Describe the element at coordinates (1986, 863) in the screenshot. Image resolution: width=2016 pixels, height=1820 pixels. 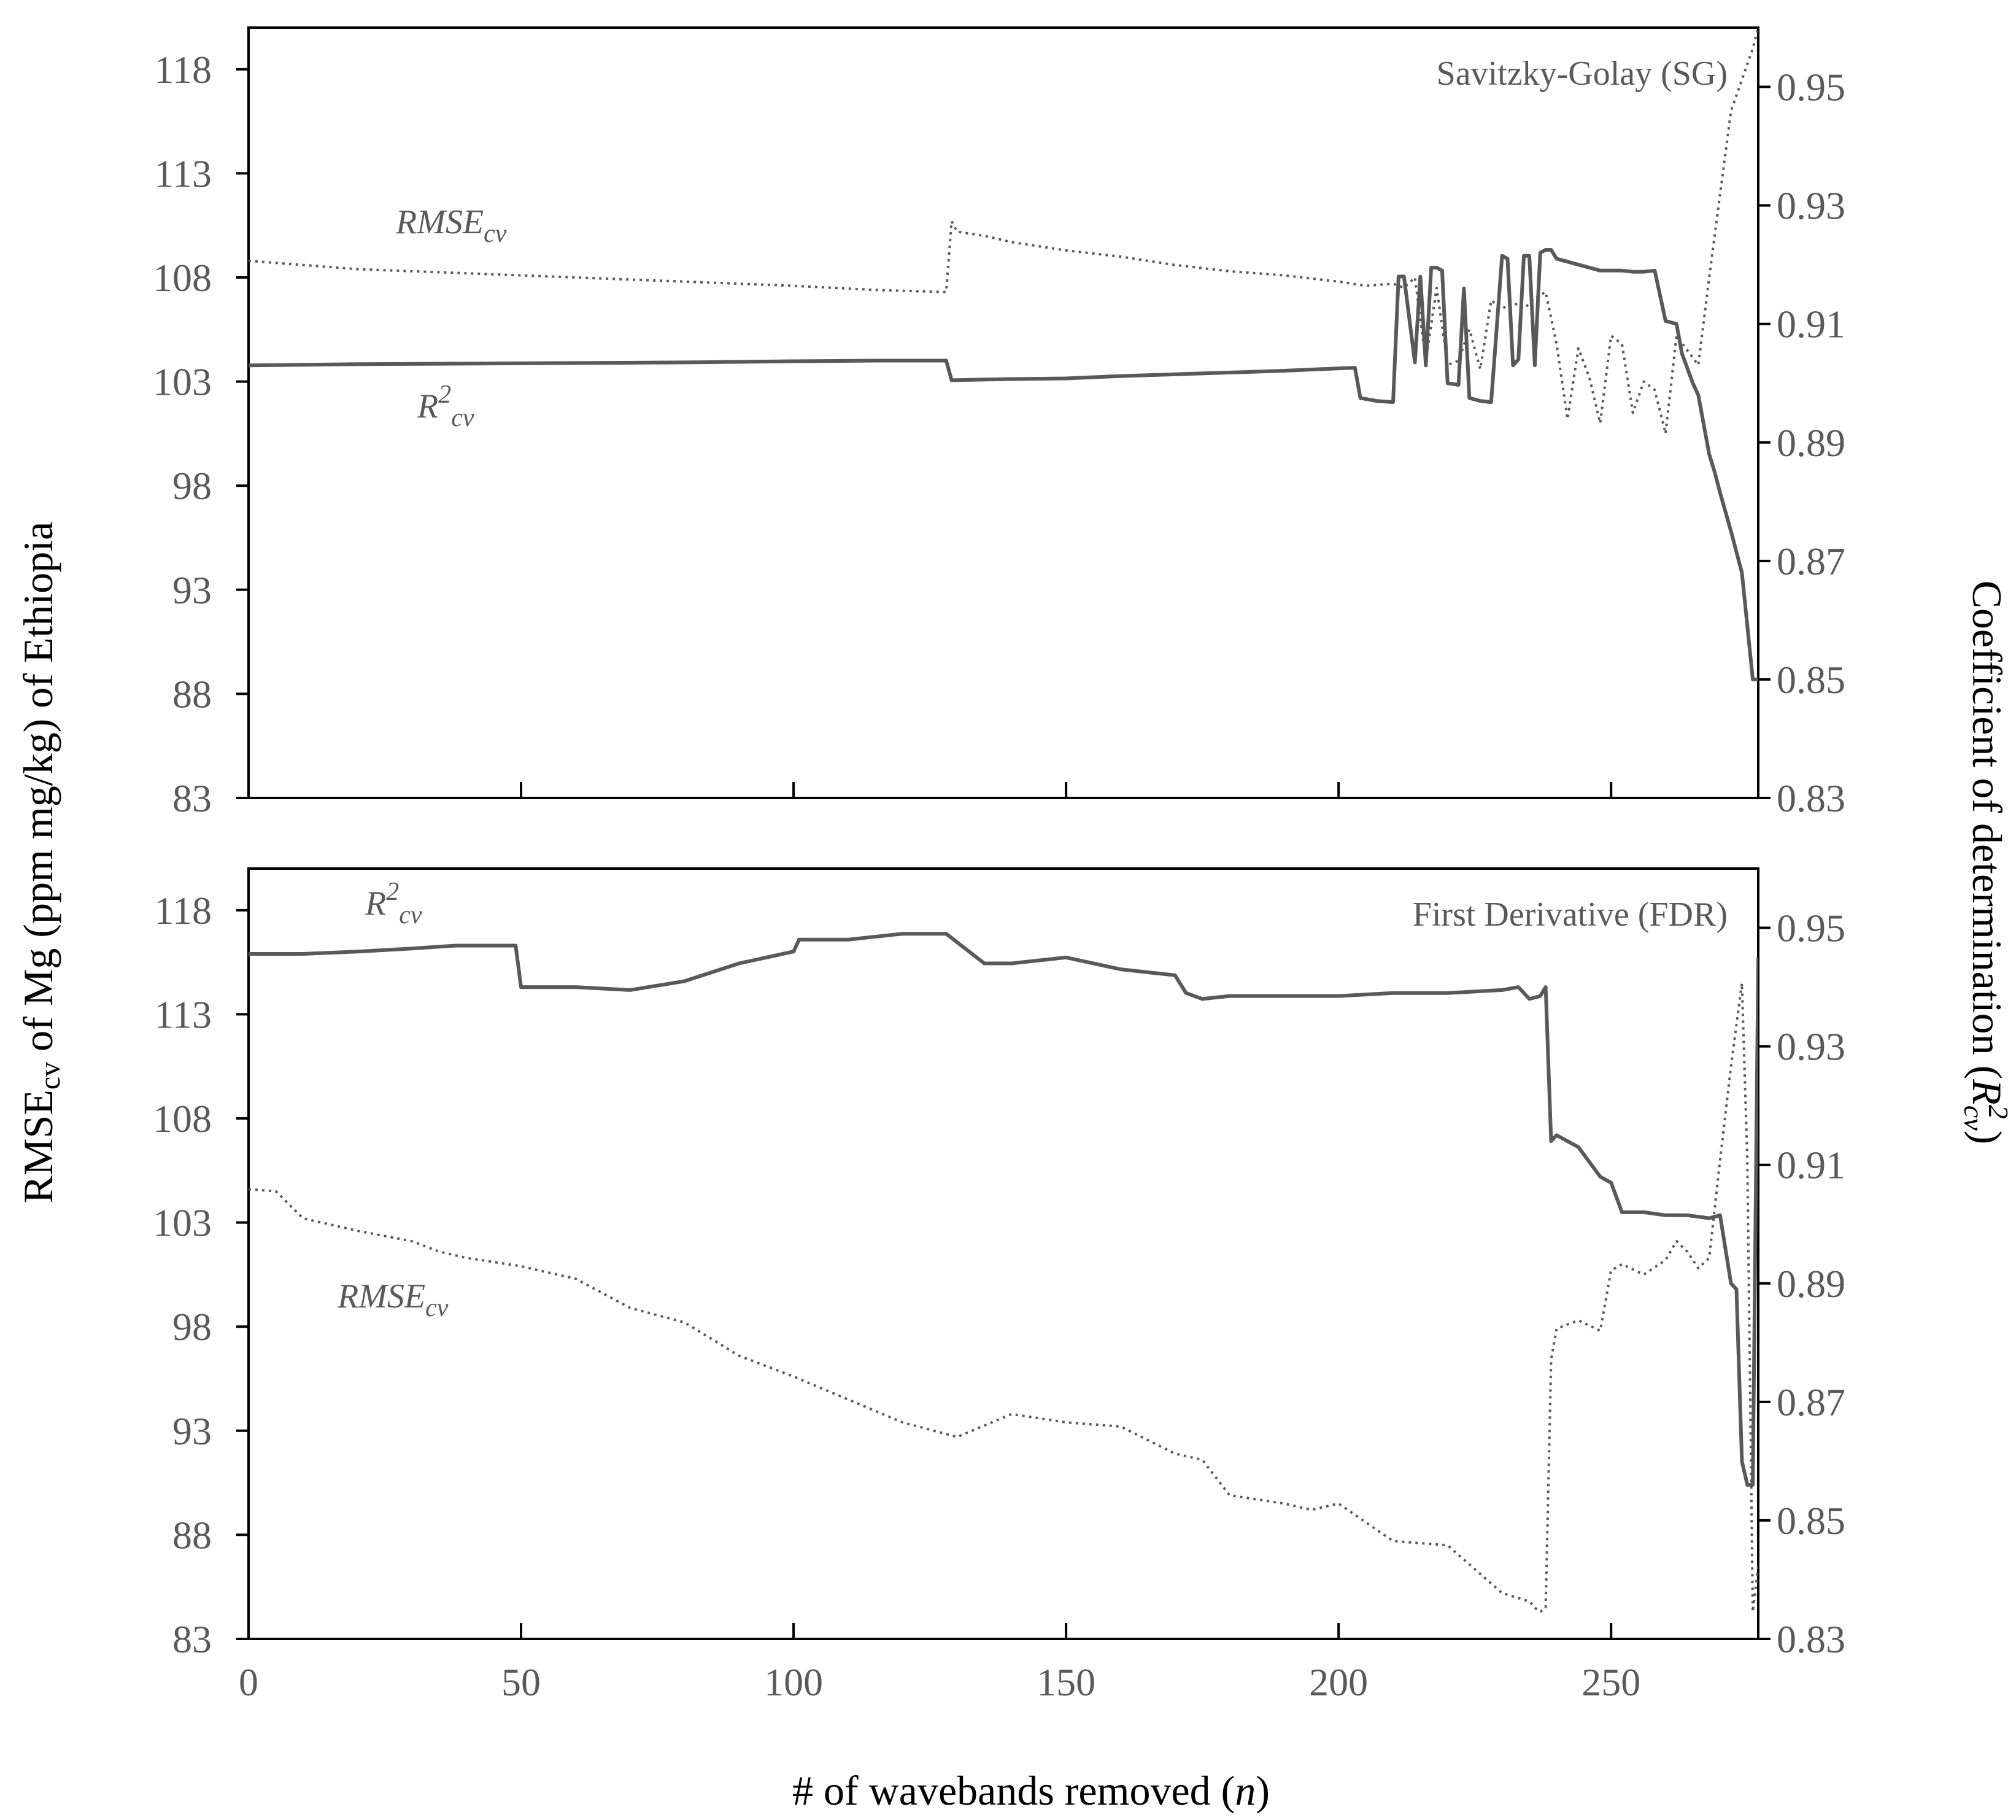
I see `y-axis-title-right: Coefficient of determination (R2cv)` at that location.